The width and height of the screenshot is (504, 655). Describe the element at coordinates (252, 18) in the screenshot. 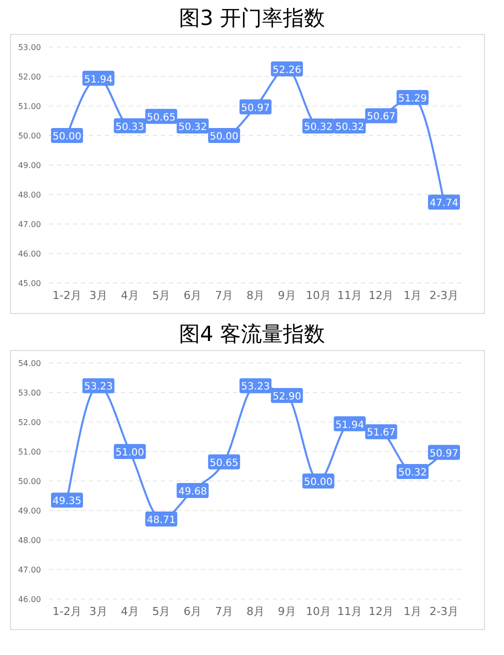

I see `chart-title: 图3 开门率指数` at that location.